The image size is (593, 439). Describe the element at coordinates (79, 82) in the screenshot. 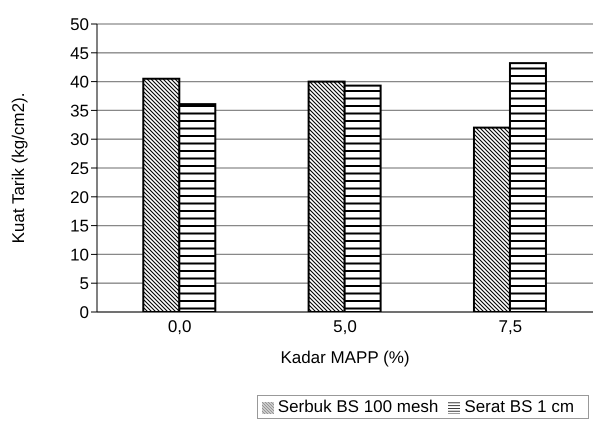

I see `y-tick-label: 40` at that location.